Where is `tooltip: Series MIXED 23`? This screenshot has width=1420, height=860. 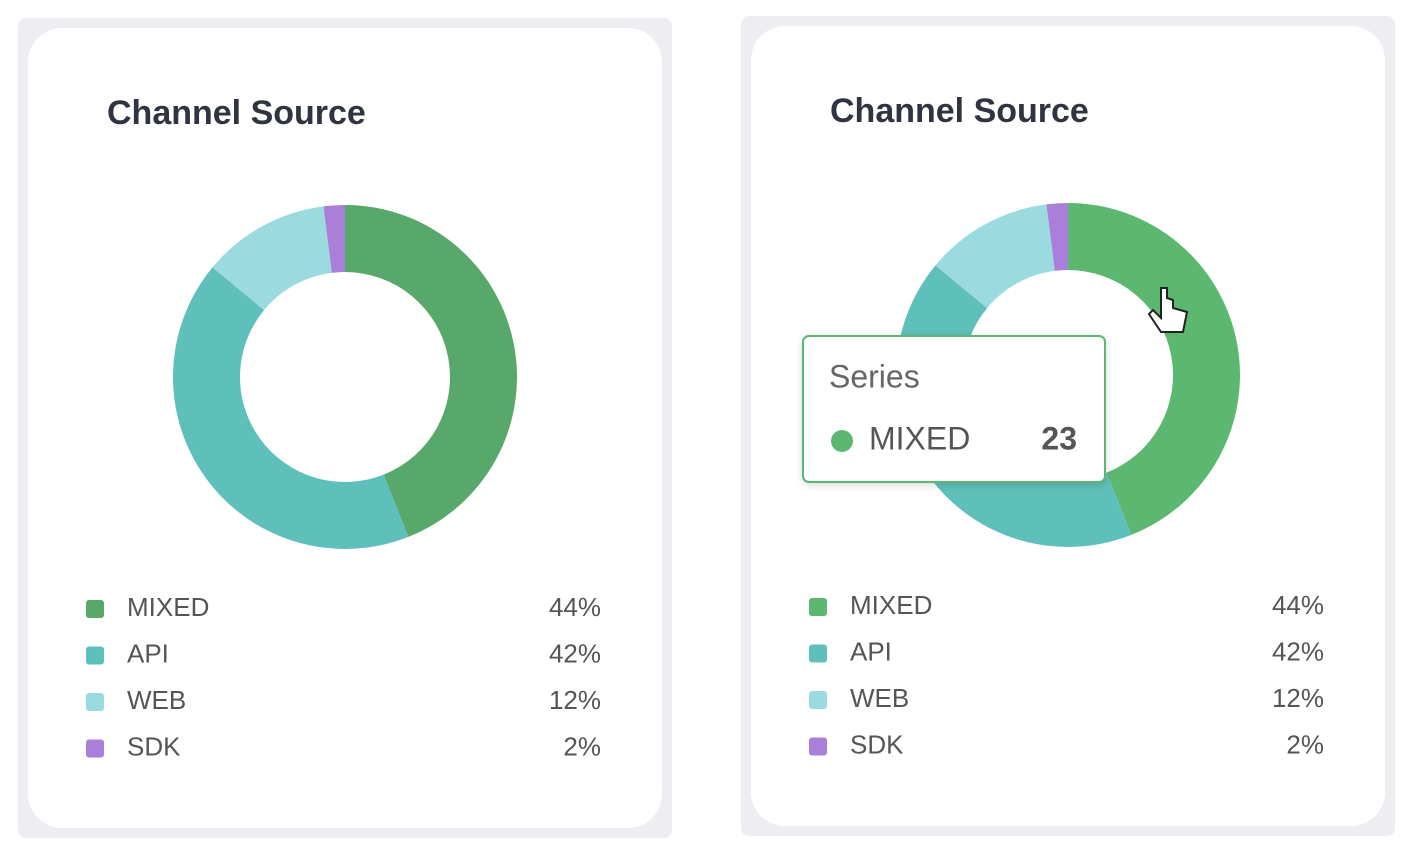 tooltip: Series MIXED 23 is located at coordinates (954, 409).